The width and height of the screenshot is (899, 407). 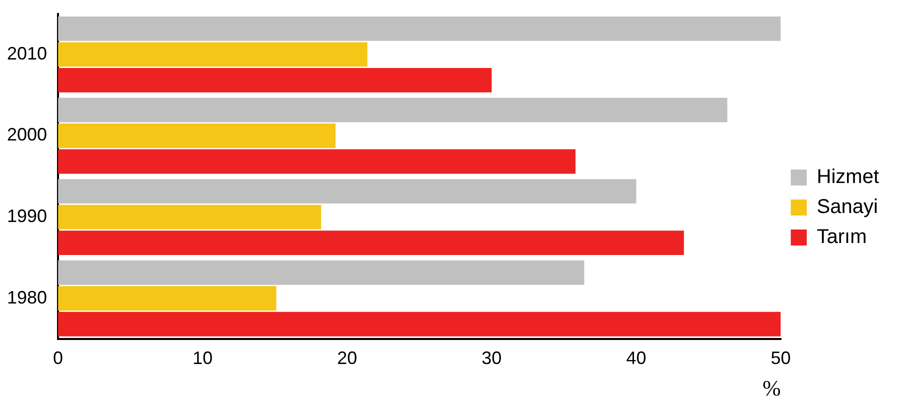 What do you see at coordinates (58, 358) in the screenshot?
I see `x-tick-label: 0` at bounding box center [58, 358].